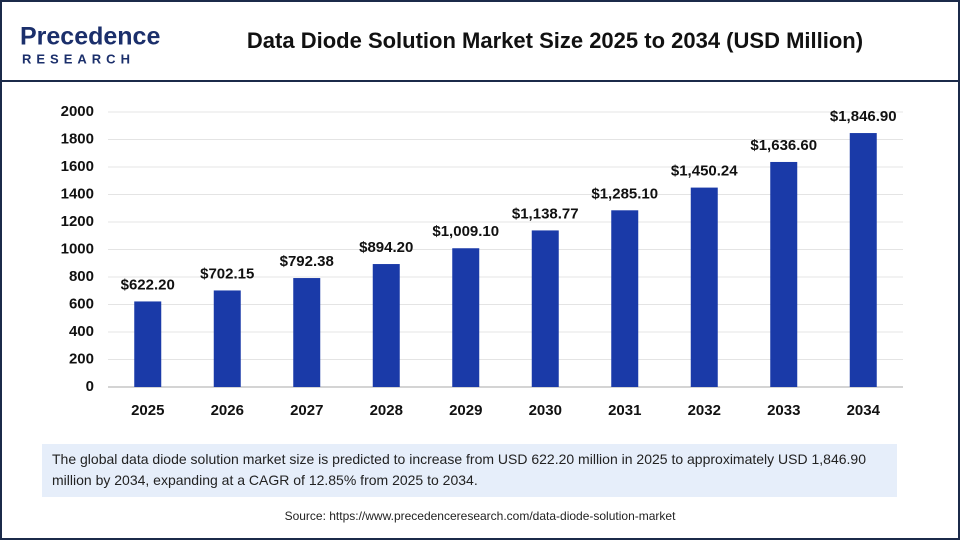  What do you see at coordinates (306, 410) in the screenshot?
I see `x-tick-label: 2027` at bounding box center [306, 410].